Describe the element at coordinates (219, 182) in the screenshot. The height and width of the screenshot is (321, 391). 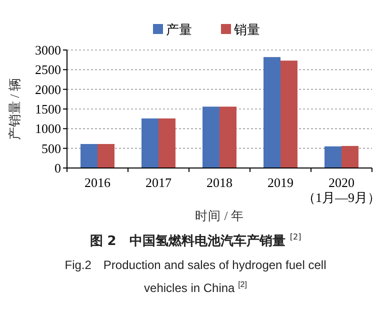
I see `x-tick-label: 2018` at that location.